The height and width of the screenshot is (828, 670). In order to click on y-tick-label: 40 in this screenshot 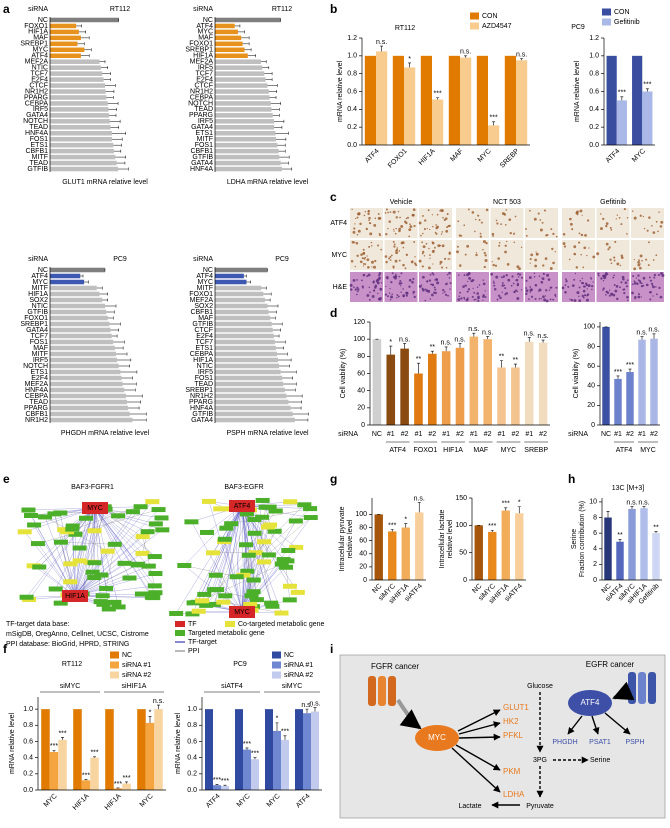, I will do `click(361, 391)`.